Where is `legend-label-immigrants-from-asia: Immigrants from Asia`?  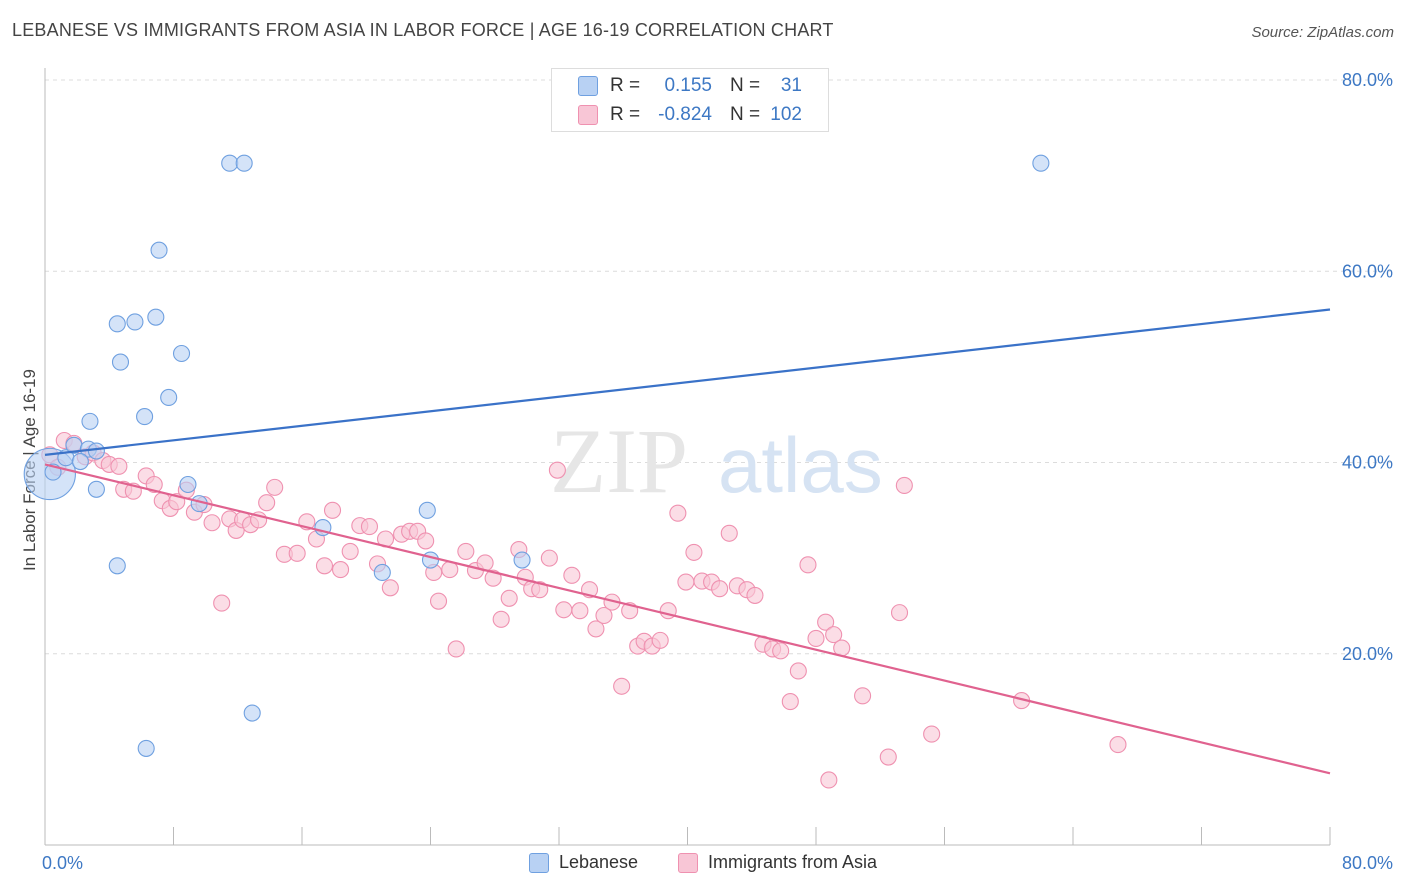
legend-label-immigrants-from-asia: Immigrants from Asia is located at coordinates (793, 862).